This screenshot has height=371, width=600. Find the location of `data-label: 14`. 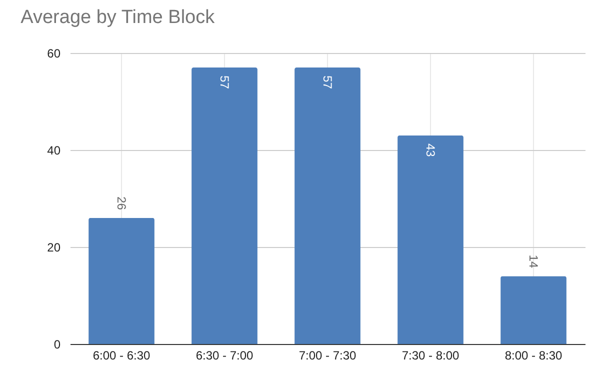

data-label: 14 is located at coordinates (533, 261).